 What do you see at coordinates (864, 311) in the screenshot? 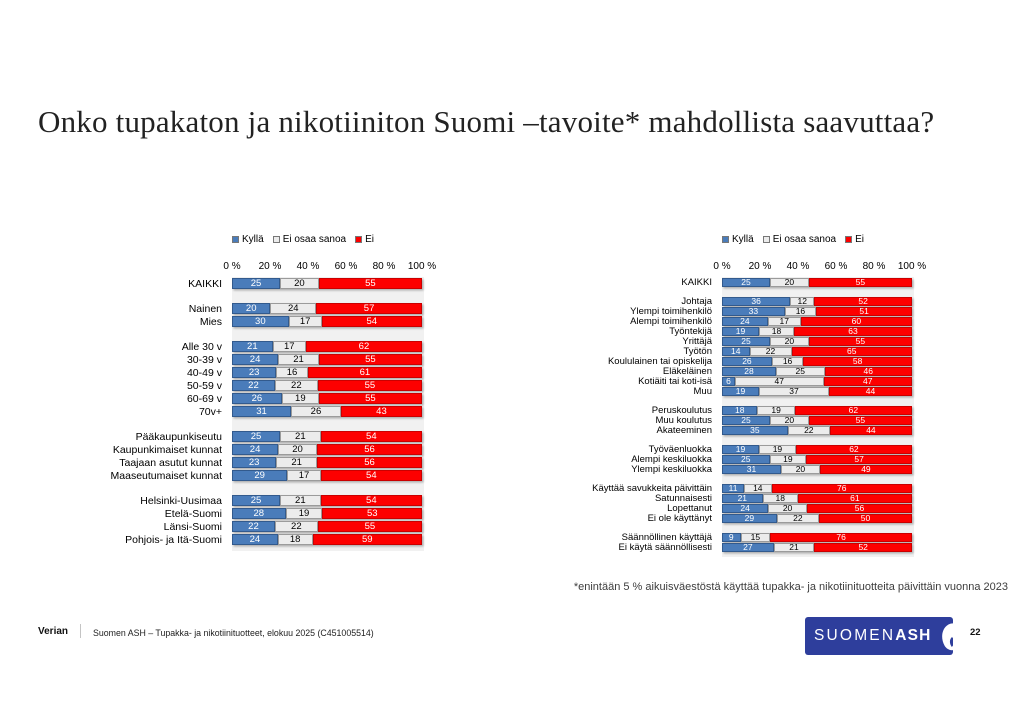
I see `bar-segment-ei: 51` at bounding box center [864, 311].